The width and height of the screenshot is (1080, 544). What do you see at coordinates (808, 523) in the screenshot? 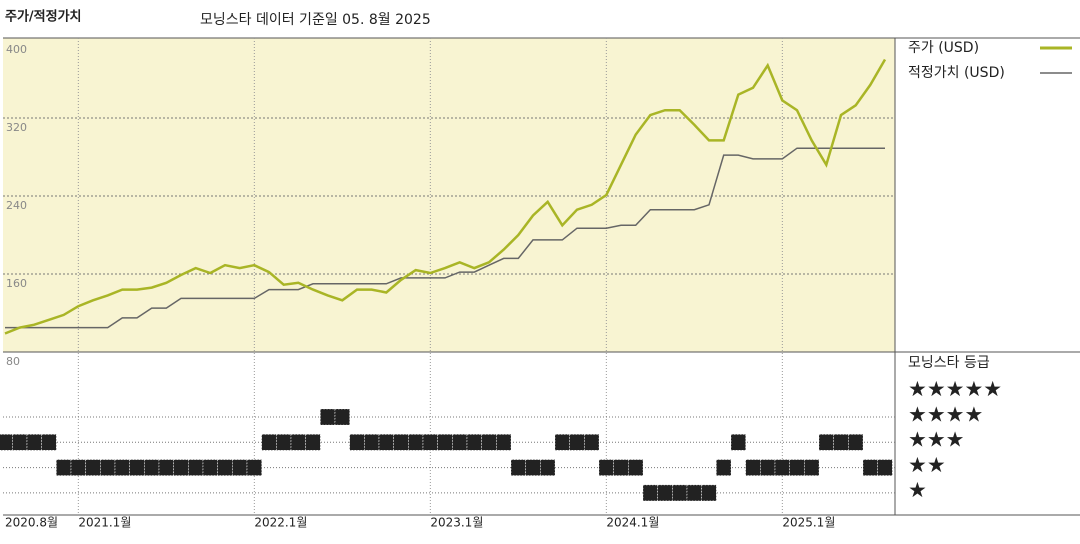
I see `x-tick-label: 2025.1월` at bounding box center [808, 523].